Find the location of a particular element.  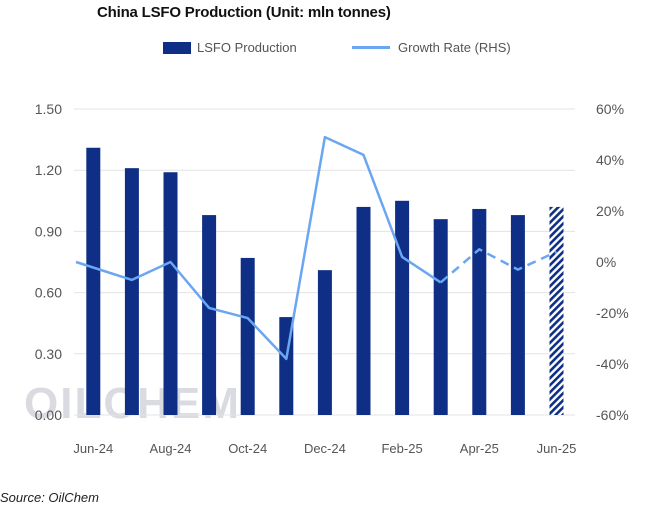

growth-line-forecast is located at coordinates (498, 266).